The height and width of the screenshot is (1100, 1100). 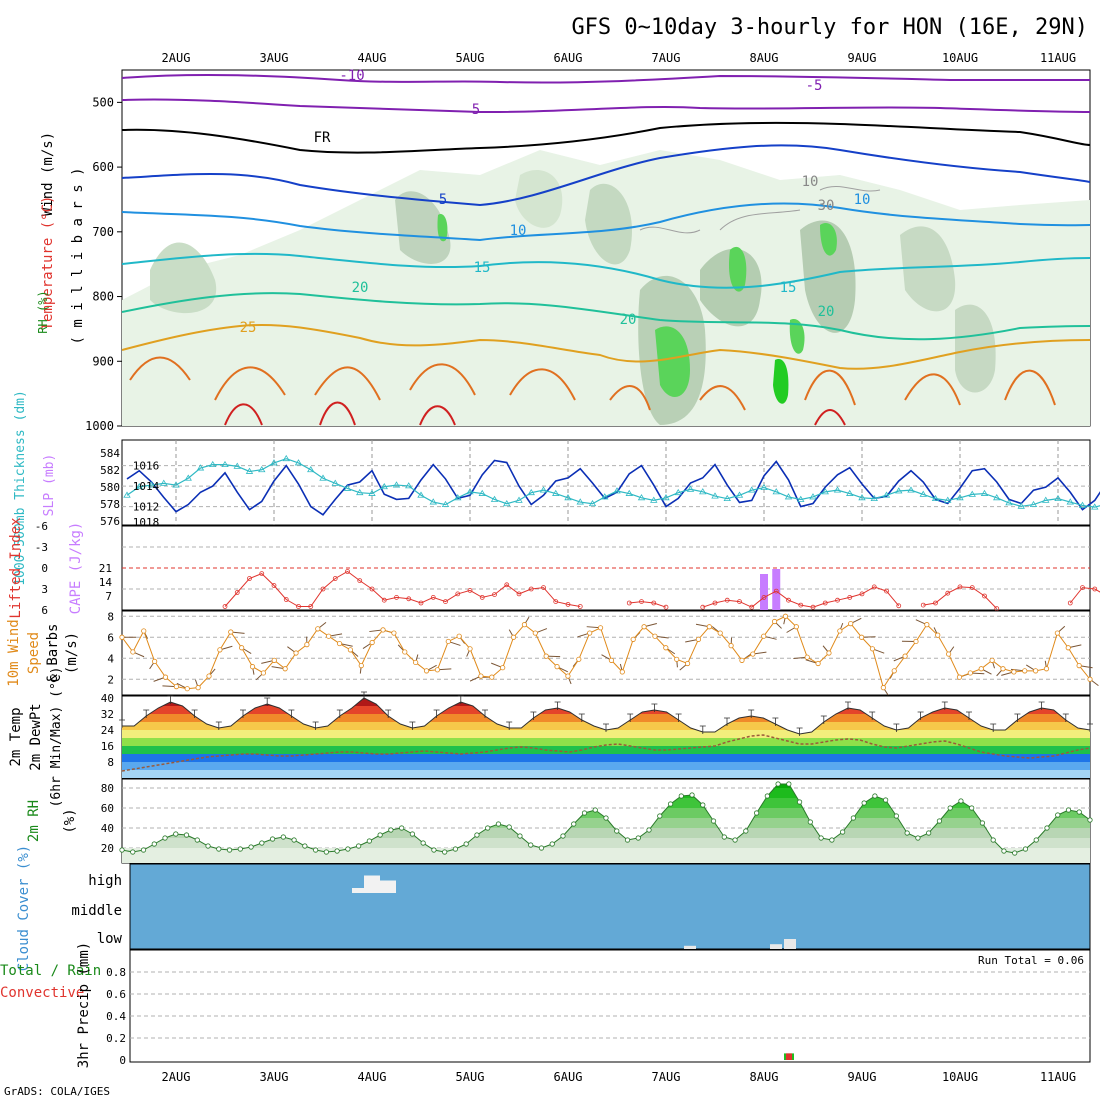 What do you see at coordinates (107, 714) in the screenshot?
I see `temperature-tick: 32` at bounding box center [107, 714].